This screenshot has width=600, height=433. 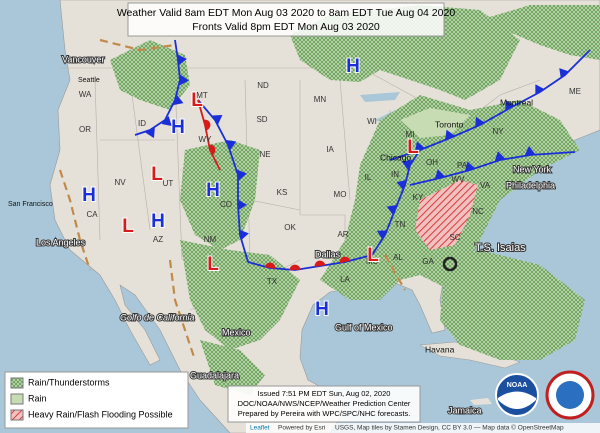 What do you see at coordinates (264, 154) in the screenshot?
I see `state-label: NE` at bounding box center [264, 154].